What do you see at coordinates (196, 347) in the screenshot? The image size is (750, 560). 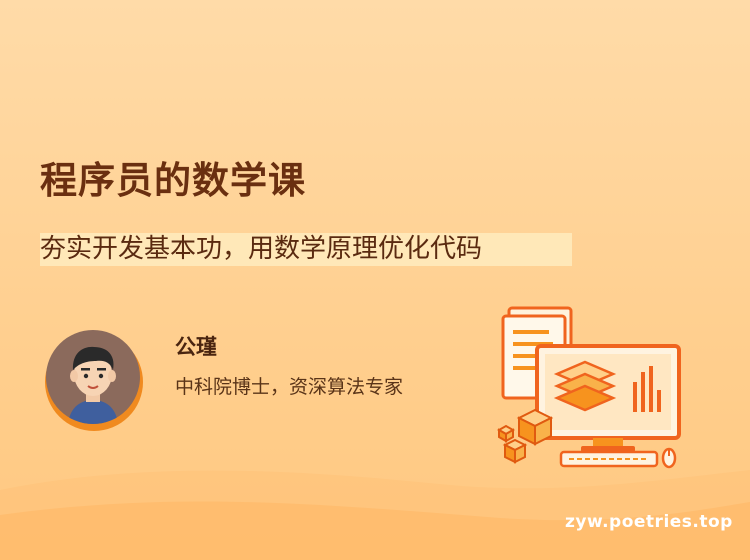 I see `instructor-name: 公瑾` at bounding box center [196, 347].